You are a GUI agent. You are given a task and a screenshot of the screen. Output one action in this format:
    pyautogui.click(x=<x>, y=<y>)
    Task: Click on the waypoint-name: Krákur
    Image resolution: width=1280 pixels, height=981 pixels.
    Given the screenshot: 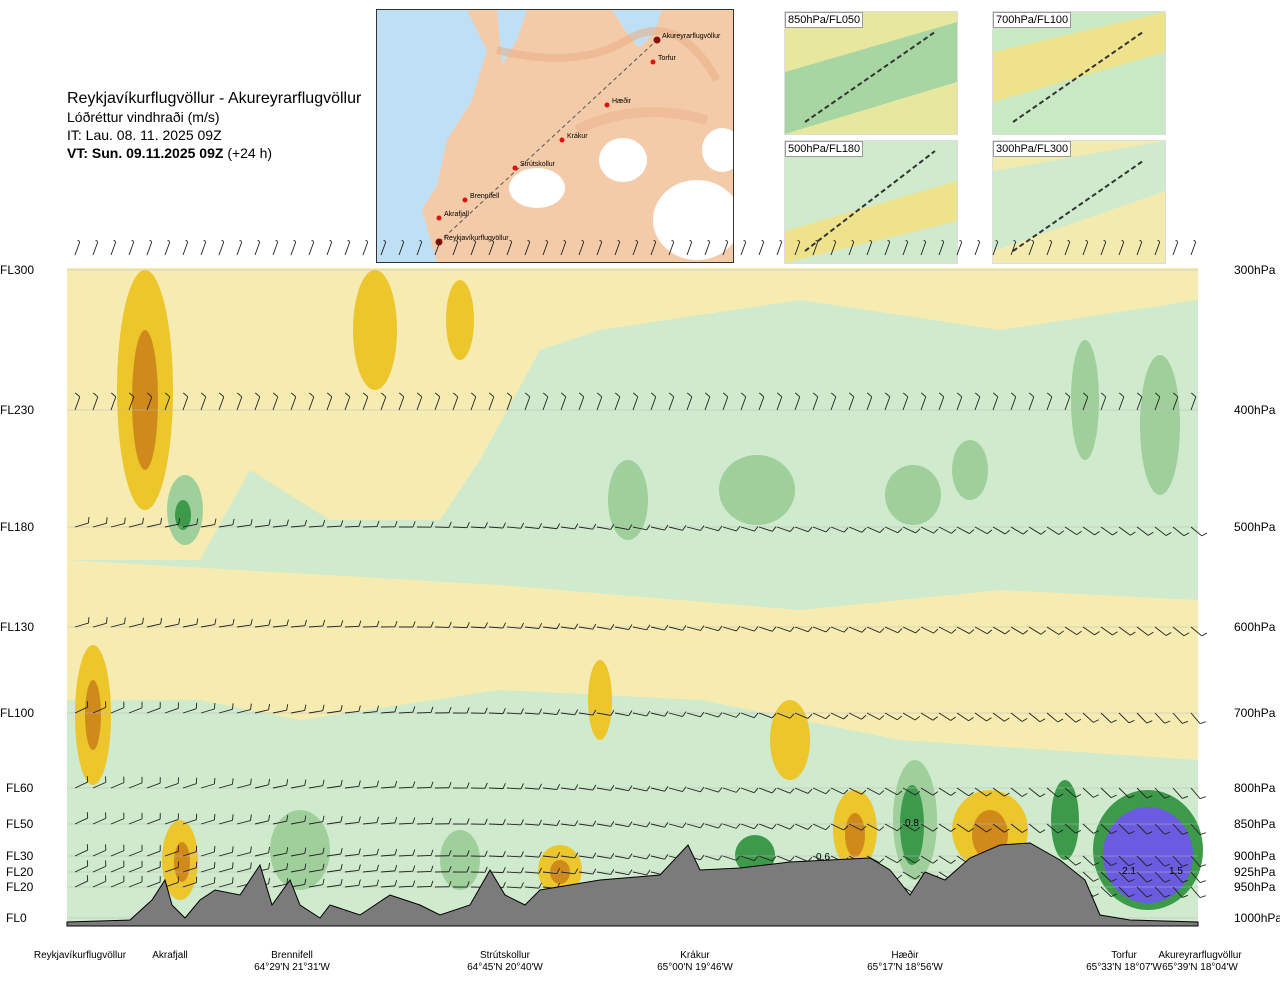 What is the action you would take?
    pyautogui.click(x=695, y=955)
    